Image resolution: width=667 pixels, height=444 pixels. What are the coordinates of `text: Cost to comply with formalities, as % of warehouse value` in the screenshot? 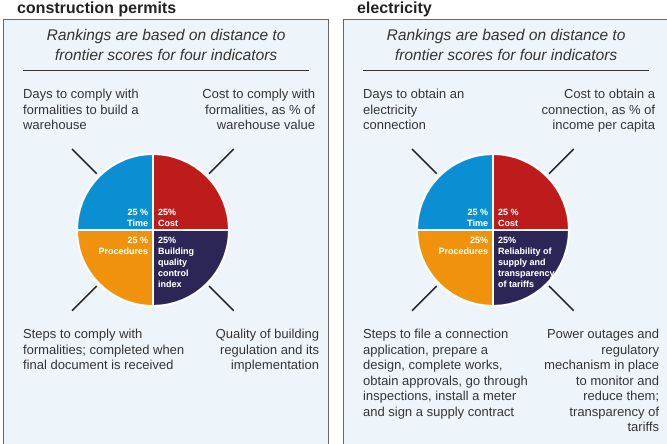 It's located at (258, 109).